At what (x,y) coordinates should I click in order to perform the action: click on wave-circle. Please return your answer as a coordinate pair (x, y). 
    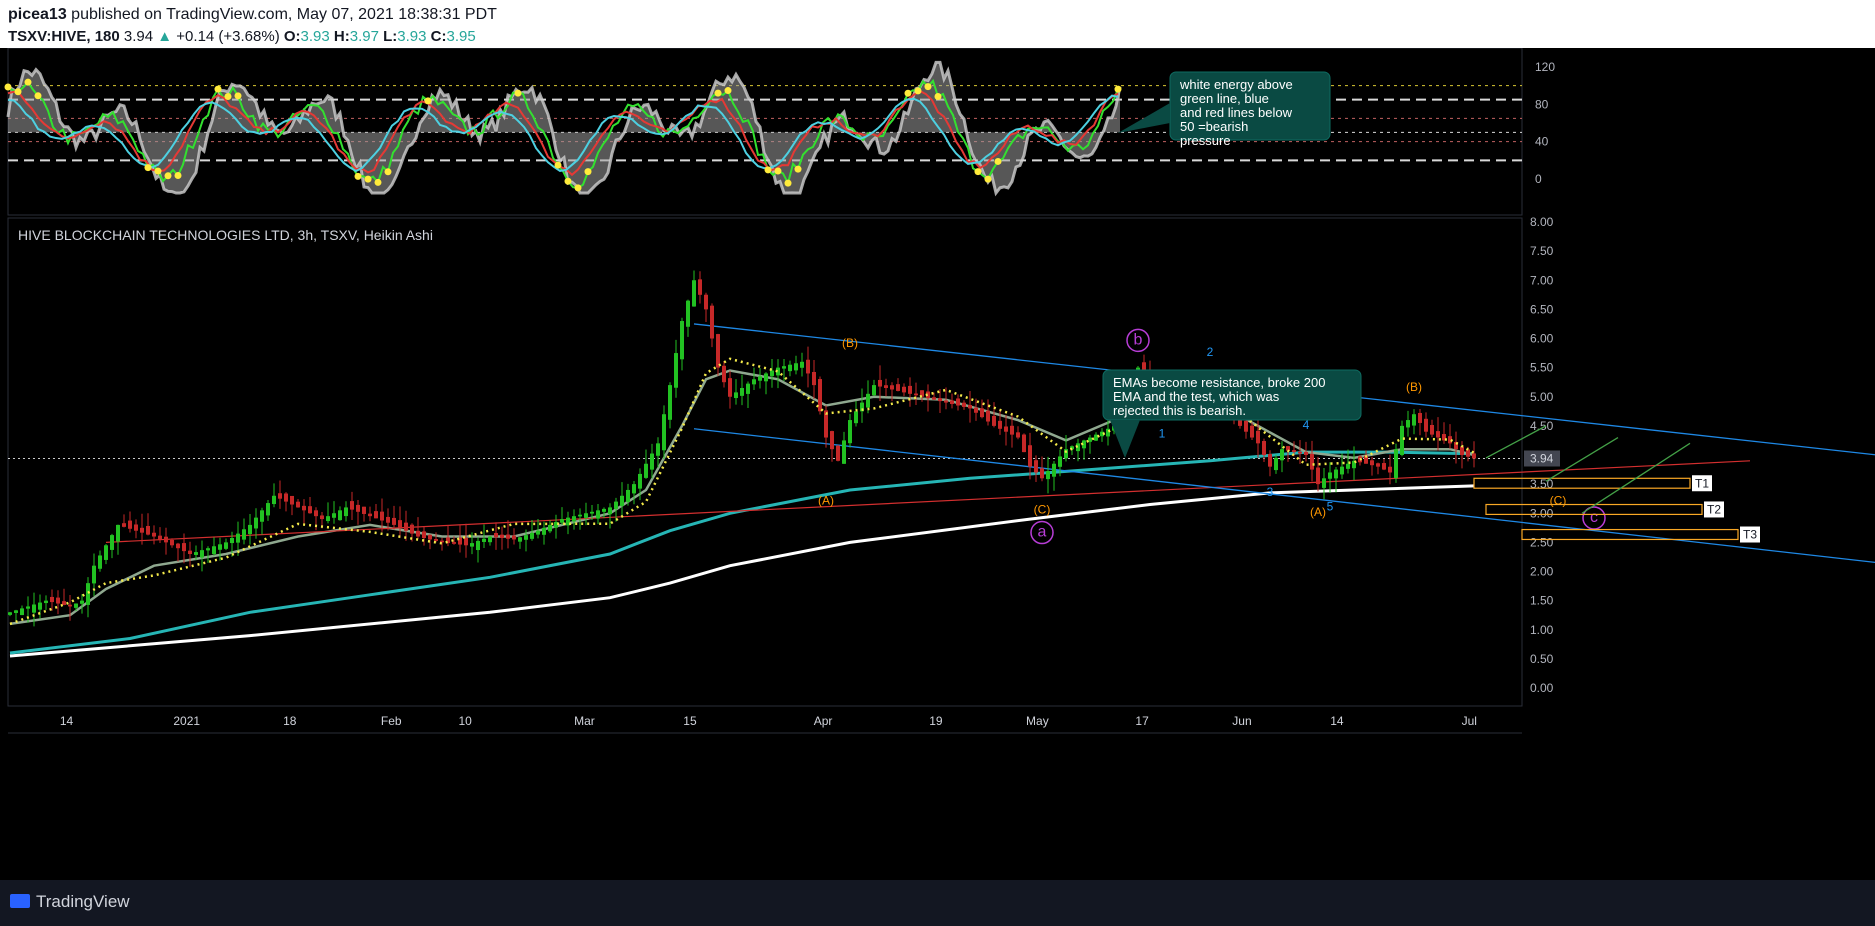
    Looking at the image, I should click on (1042, 532).